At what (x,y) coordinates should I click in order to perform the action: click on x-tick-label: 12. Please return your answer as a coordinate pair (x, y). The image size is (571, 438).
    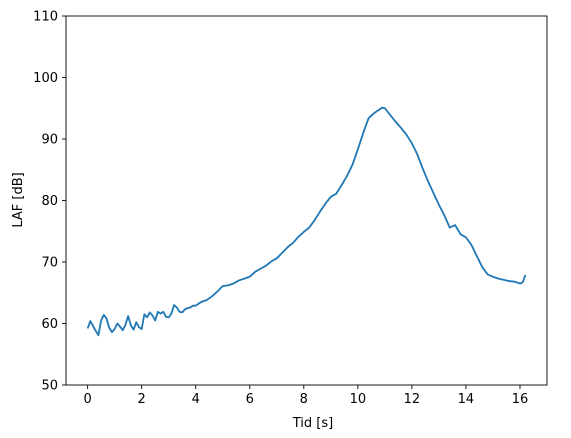
    Looking at the image, I should click on (412, 399).